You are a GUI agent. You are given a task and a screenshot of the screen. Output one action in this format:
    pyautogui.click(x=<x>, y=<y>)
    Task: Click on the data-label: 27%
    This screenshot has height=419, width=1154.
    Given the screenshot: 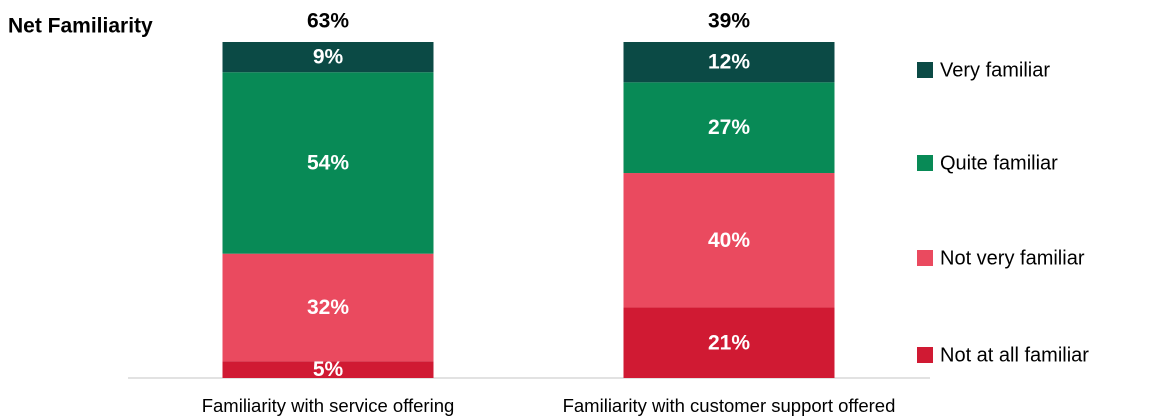 What is the action you would take?
    pyautogui.click(x=729, y=127)
    